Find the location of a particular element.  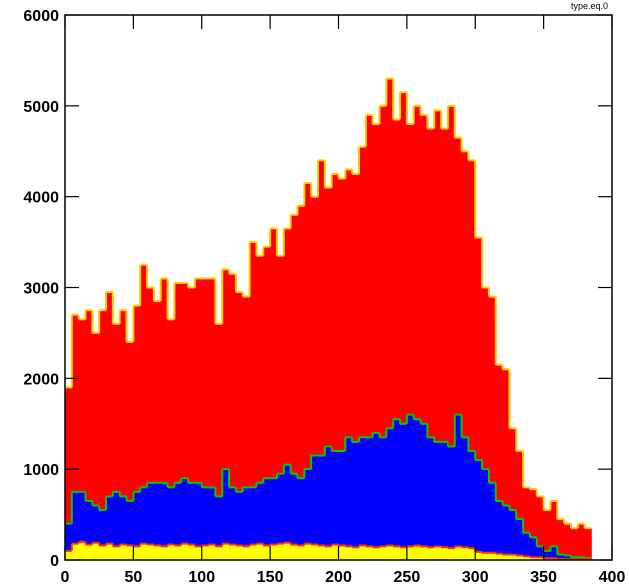

x-tick-label: 300 is located at coordinates (475, 577).